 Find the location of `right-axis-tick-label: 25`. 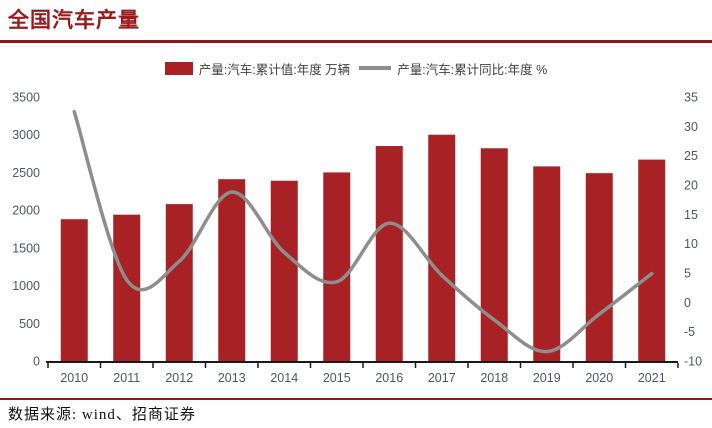

right-axis-tick-label: 25 is located at coordinates (691, 156).